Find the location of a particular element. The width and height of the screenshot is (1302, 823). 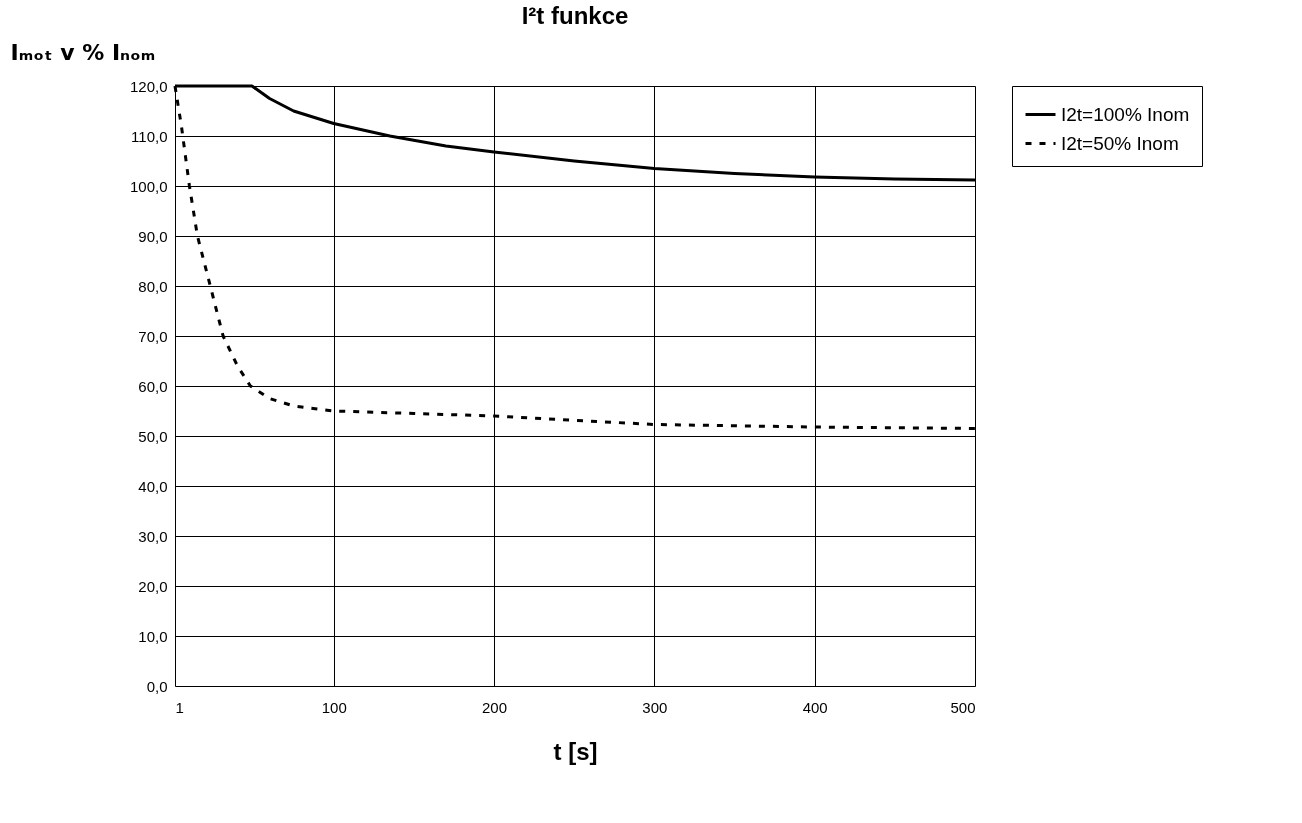

y-tick-label: 120,0 is located at coordinates (148, 86).